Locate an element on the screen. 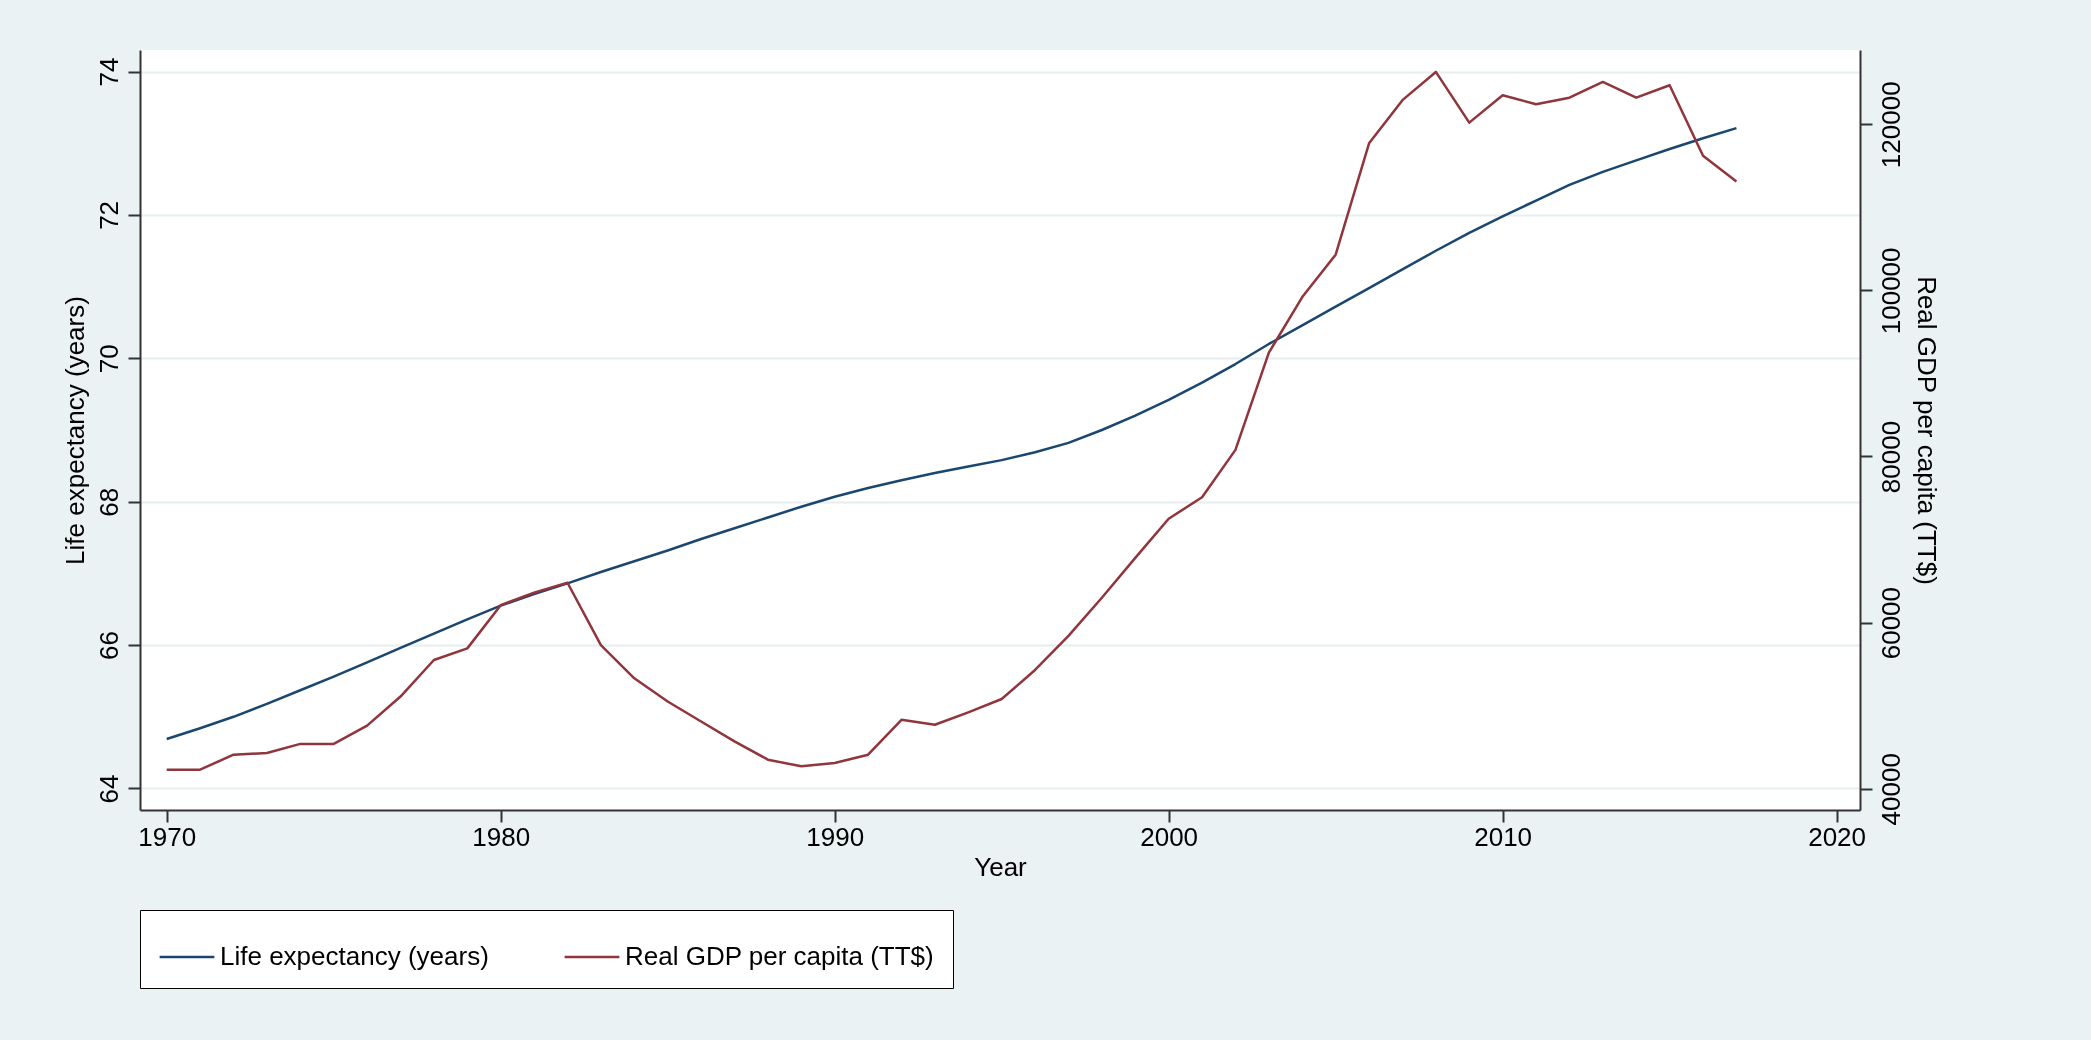 Image resolution: width=2091 pixels, height=1040 pixels. legend-label: Real GDP per capita (TT$) is located at coordinates (779, 956).